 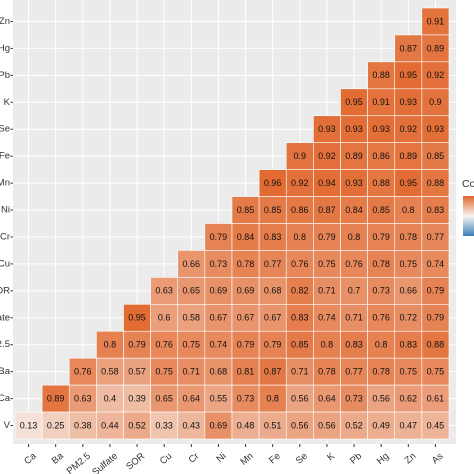 What do you see at coordinates (381, 102) in the screenshot?
I see `cell-value-label: 0.91` at bounding box center [381, 102].